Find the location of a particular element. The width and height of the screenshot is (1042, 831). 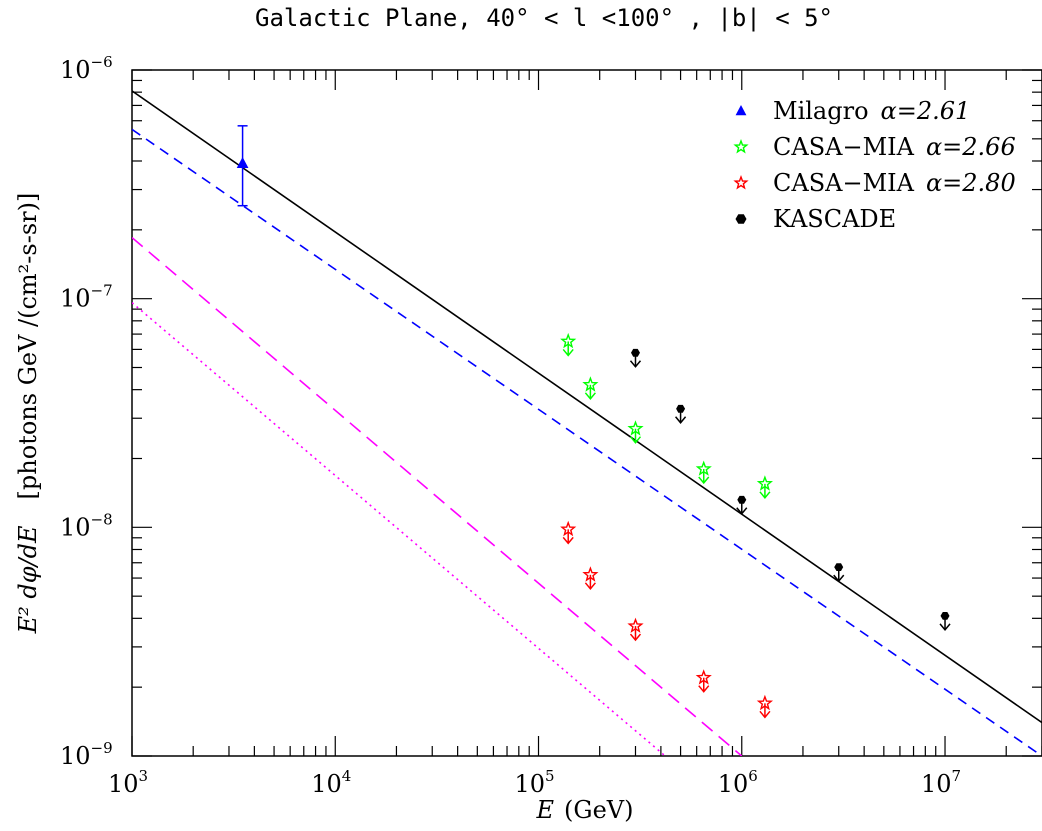

y-axis-label: E² dφ/dE[photons GeV /(cm²-s-sr)] is located at coordinates (28, 414).